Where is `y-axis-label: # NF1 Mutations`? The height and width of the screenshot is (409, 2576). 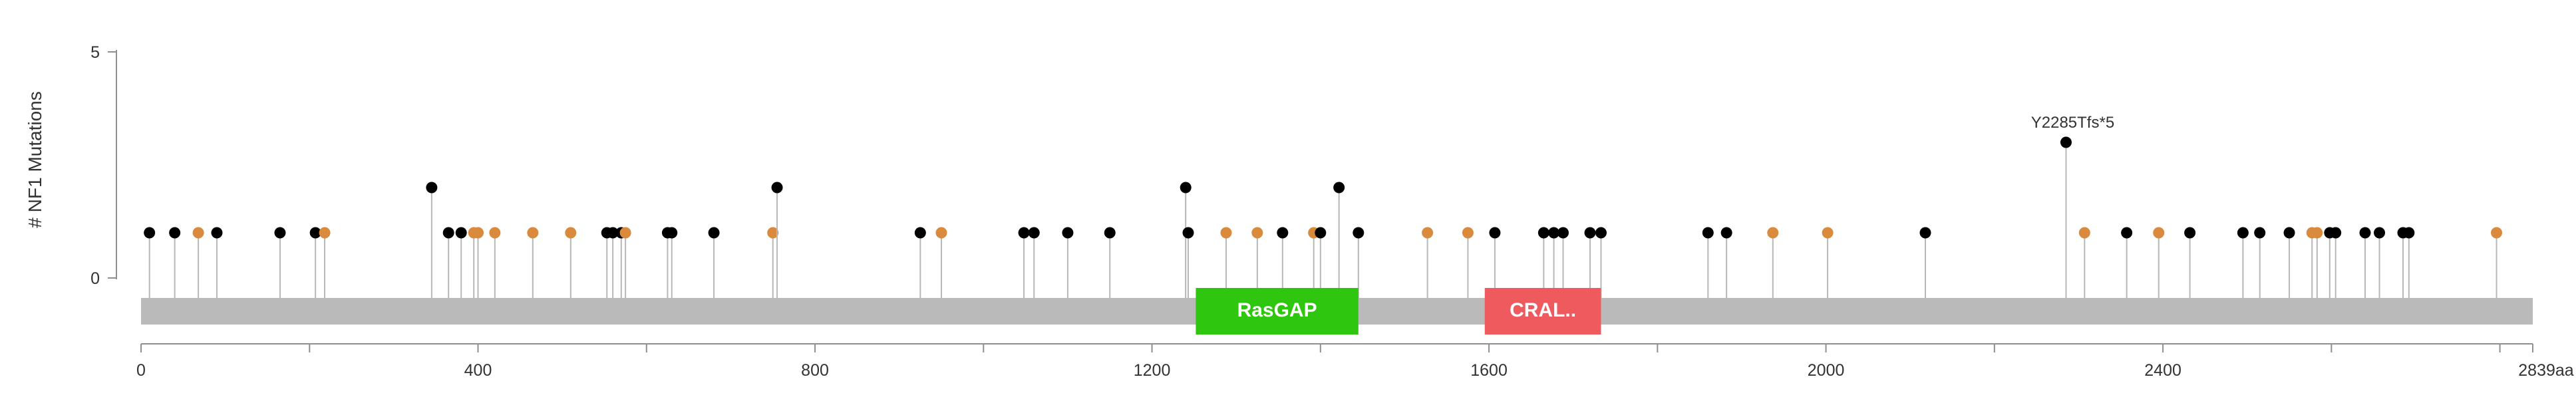 y-axis-label: # NF1 Mutations is located at coordinates (35, 159).